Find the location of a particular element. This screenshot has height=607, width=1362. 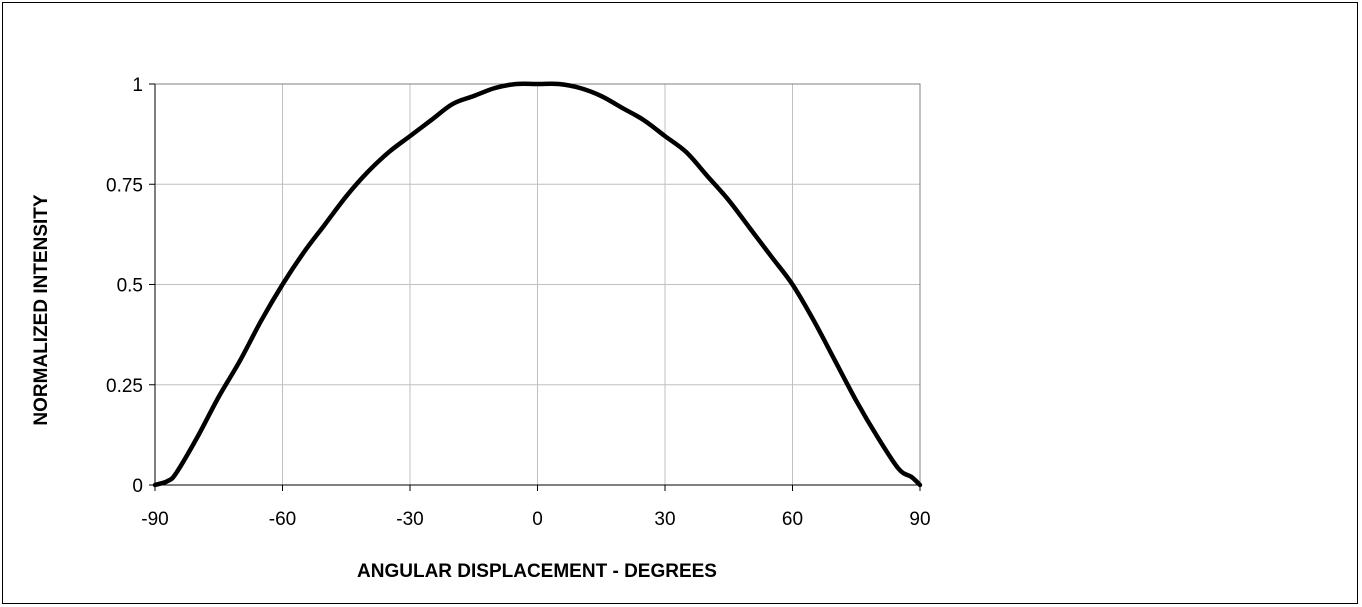

x-axis-title: ANGULAR DISPLACEMENT - DEGREES is located at coordinates (537, 571).